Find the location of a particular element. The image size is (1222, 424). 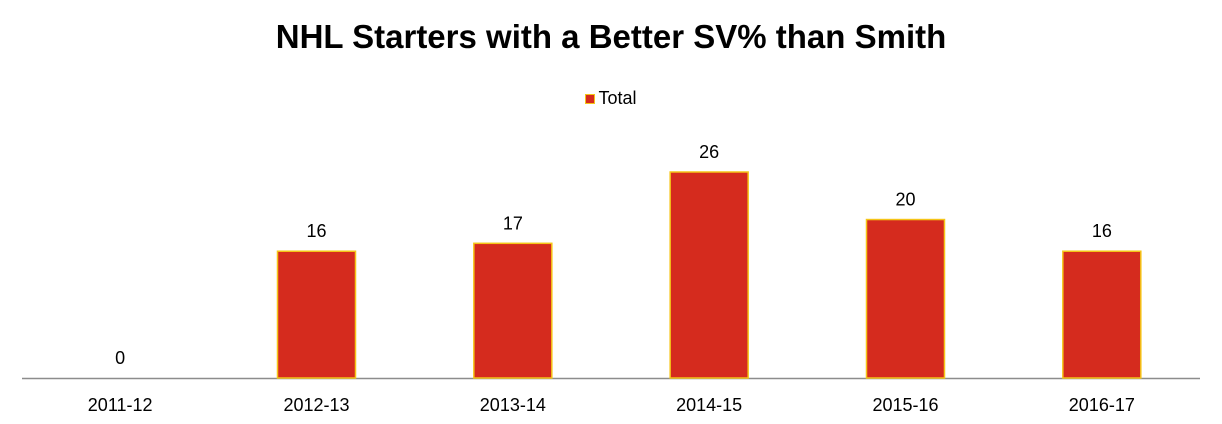

x-tick-label-2015-16: 2015-16 is located at coordinates (905, 405).